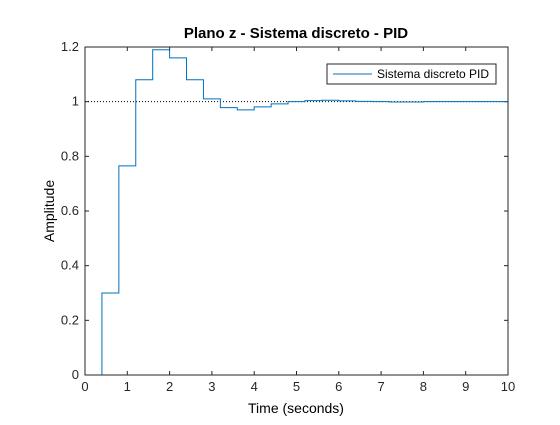 Image resolution: width=560 pixels, height=425 pixels. I want to click on x-tick-label: 0, so click(84, 386).